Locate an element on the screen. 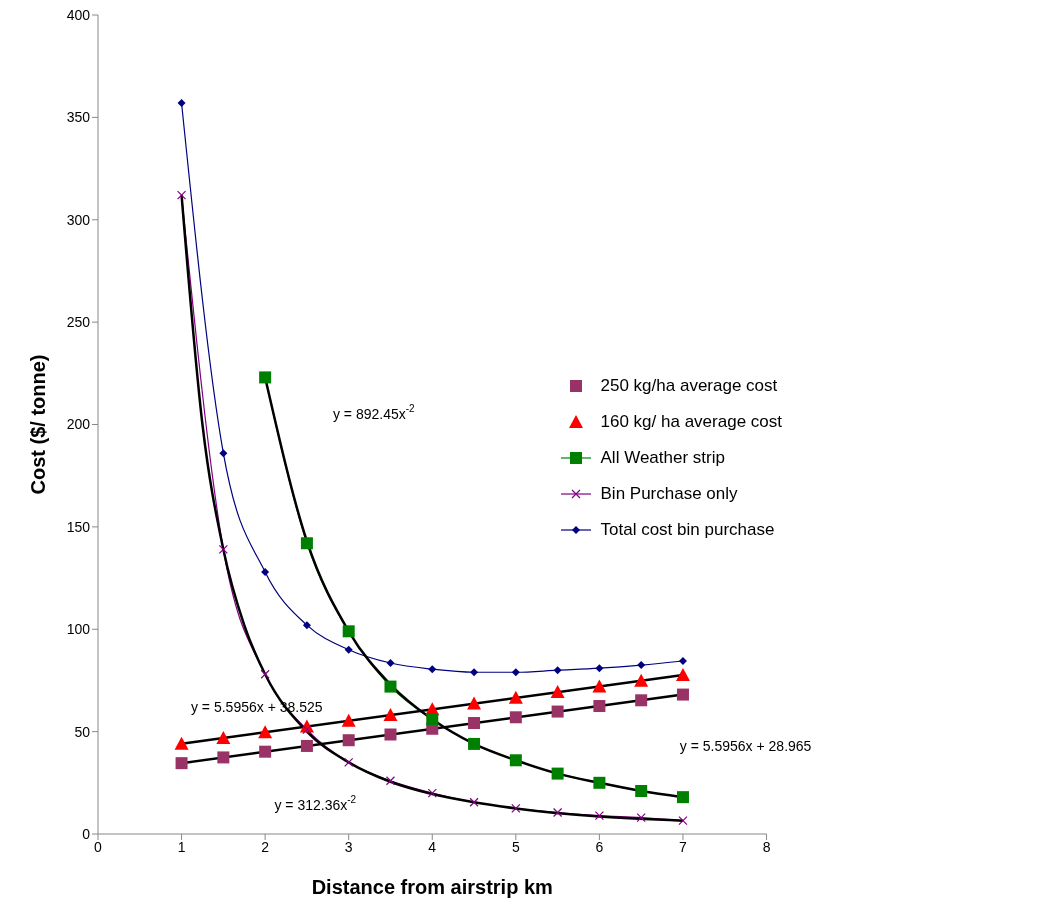  x-tick-label: 5 is located at coordinates (515, 846).